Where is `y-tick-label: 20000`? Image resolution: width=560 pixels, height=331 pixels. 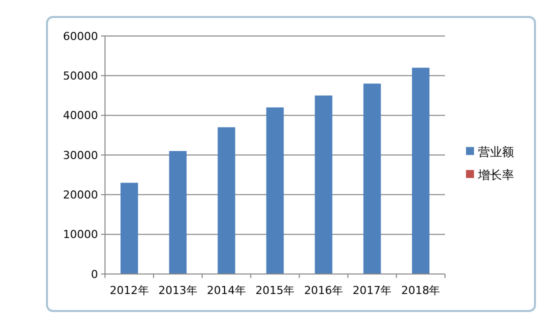 y-tick-label: 20000 is located at coordinates (80, 195).